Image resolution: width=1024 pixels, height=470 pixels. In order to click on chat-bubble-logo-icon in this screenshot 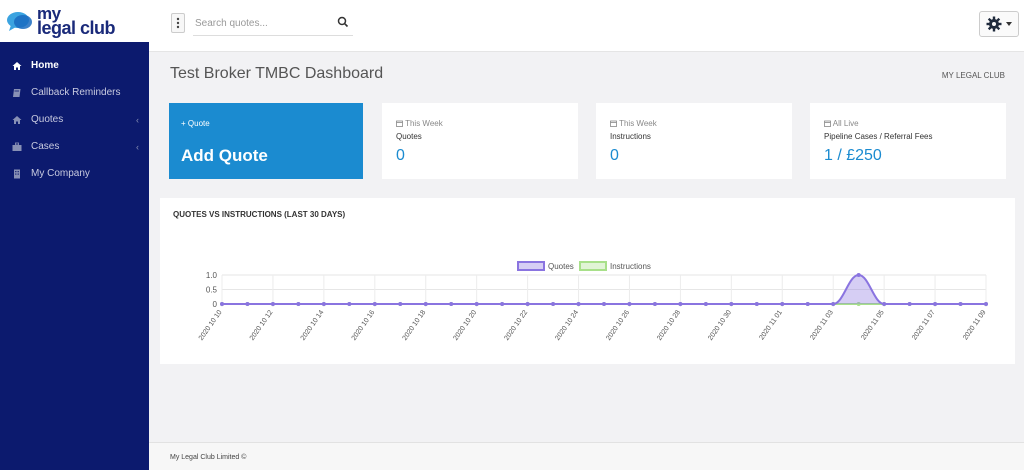, I will do `click(19, 21)`.